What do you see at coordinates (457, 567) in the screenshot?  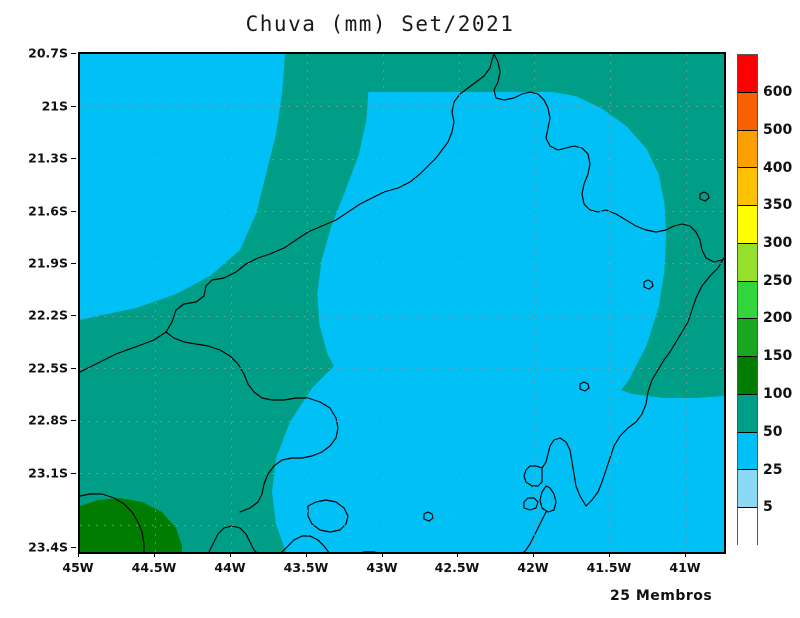 I see `x-axis-label: 42.5W` at bounding box center [457, 567].